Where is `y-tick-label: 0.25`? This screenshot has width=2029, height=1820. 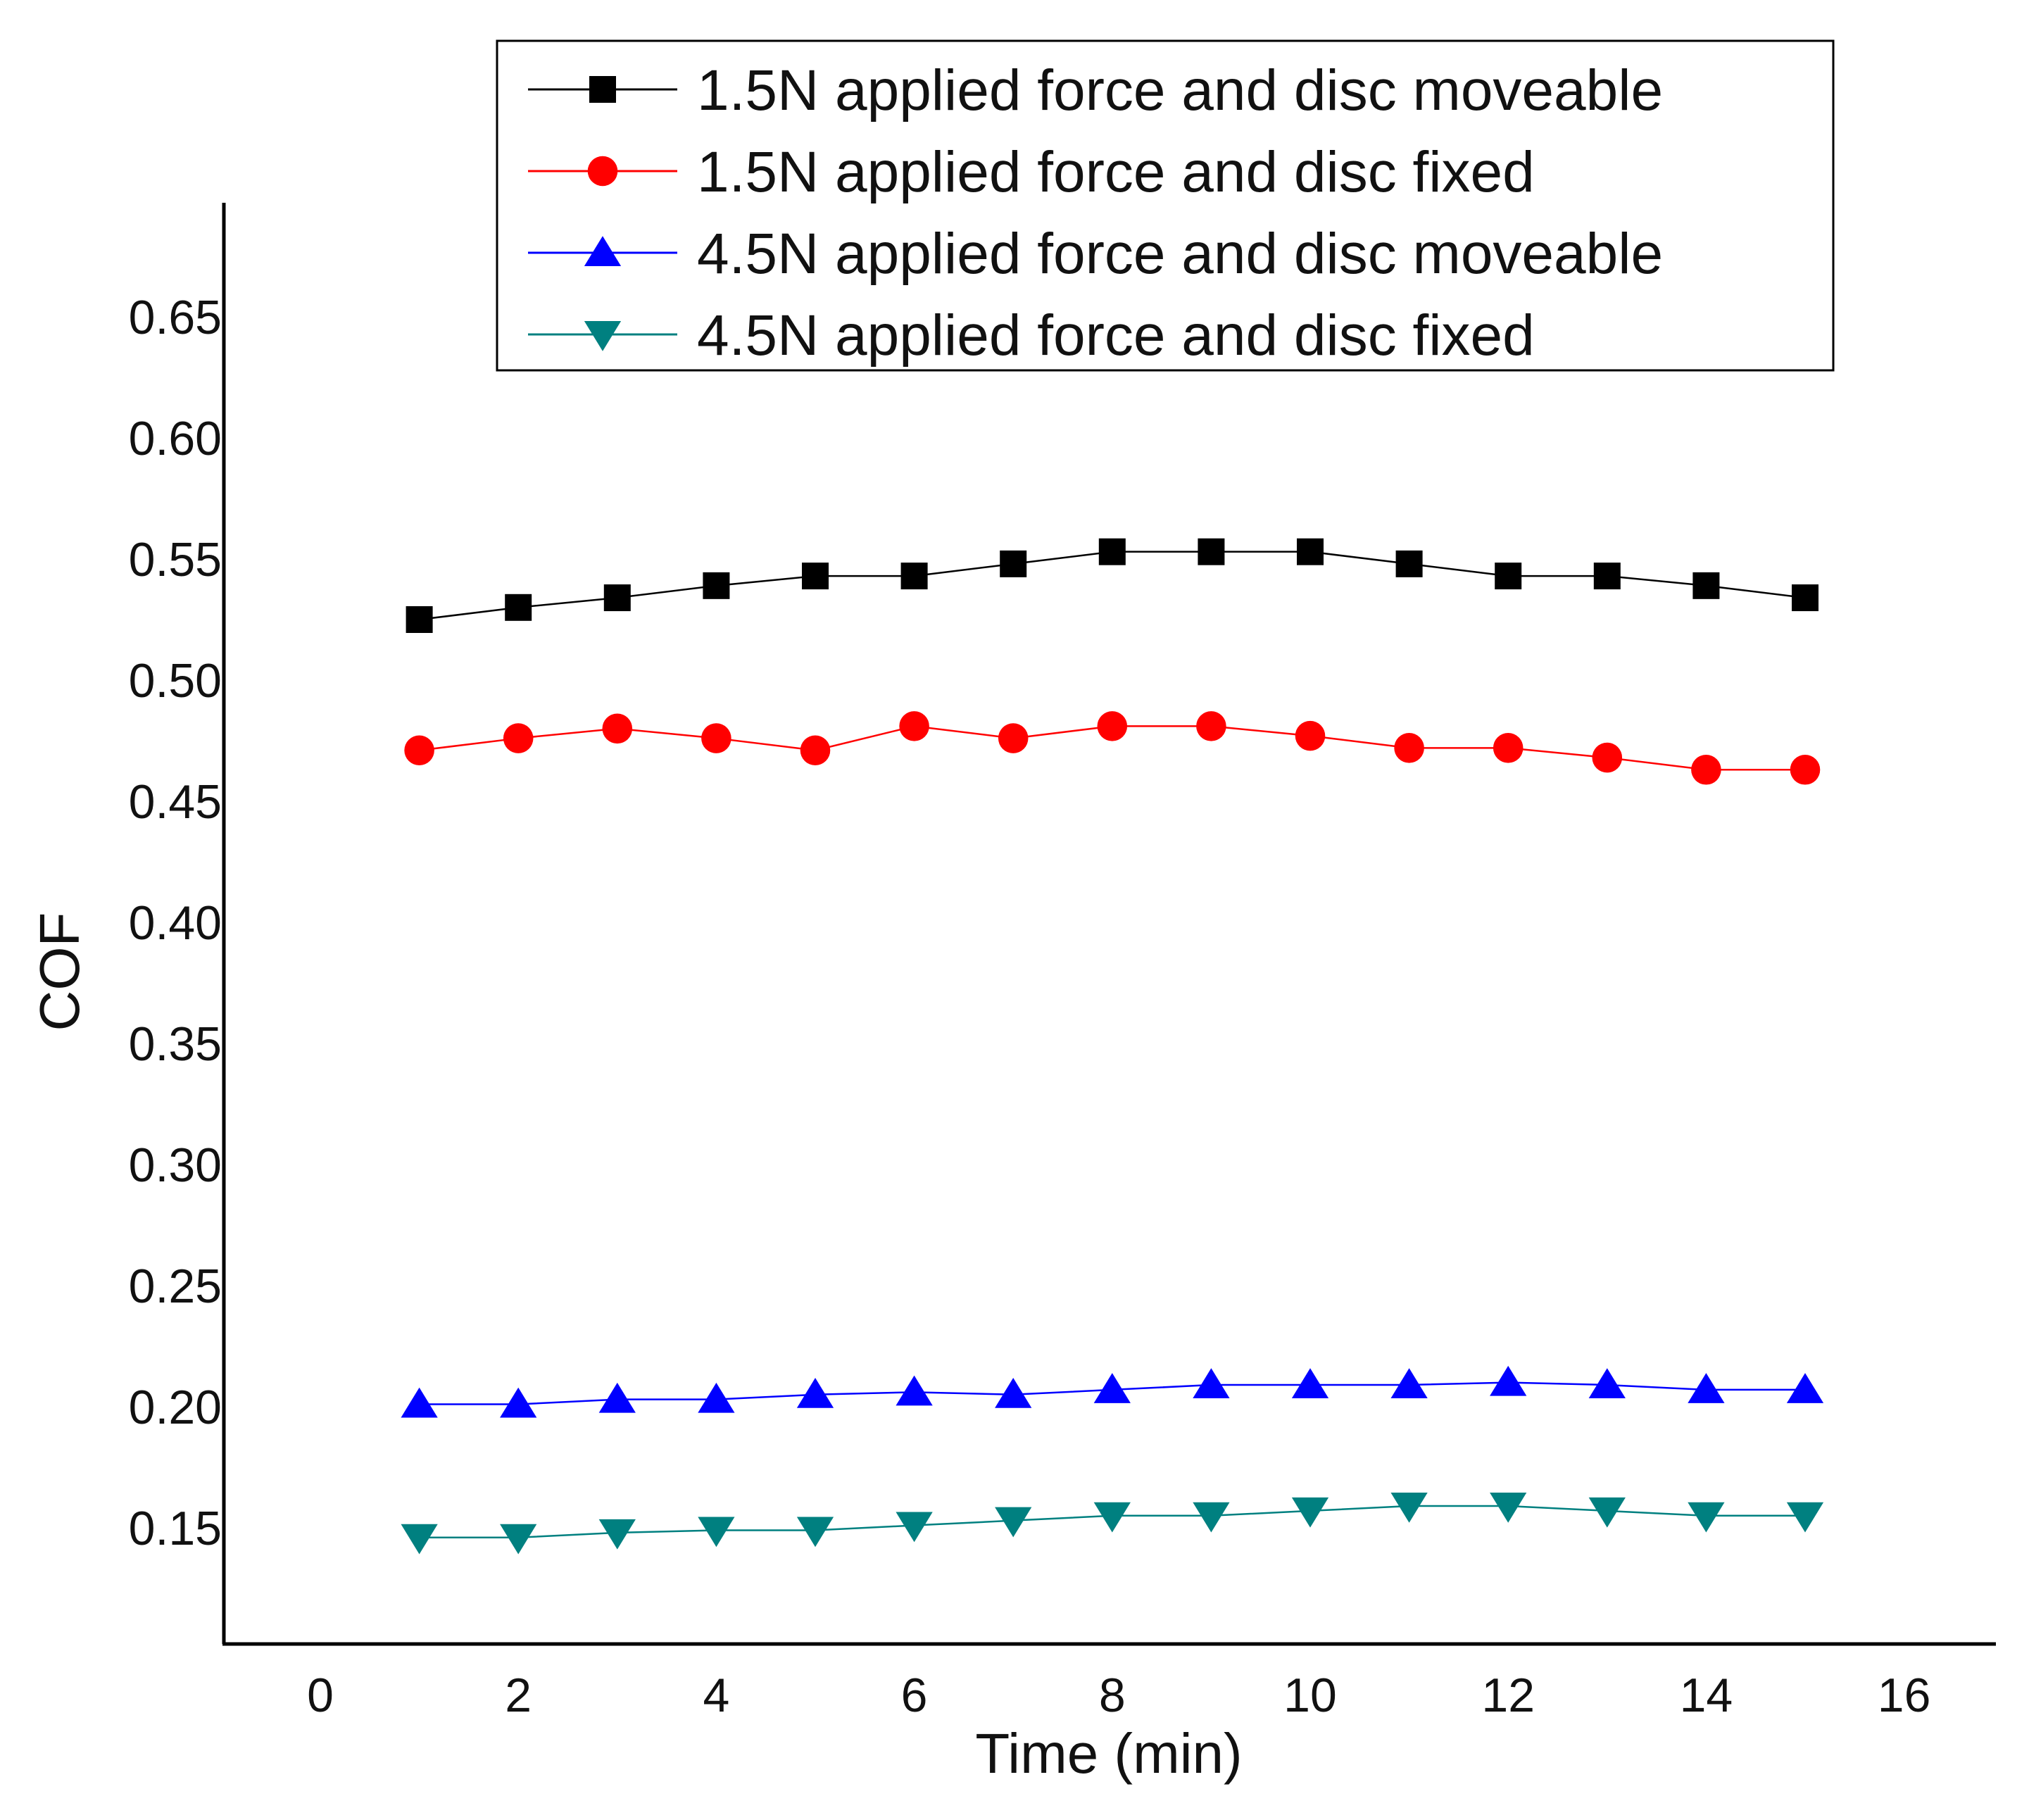 y-tick-label: 0.25 is located at coordinates (175, 1286).